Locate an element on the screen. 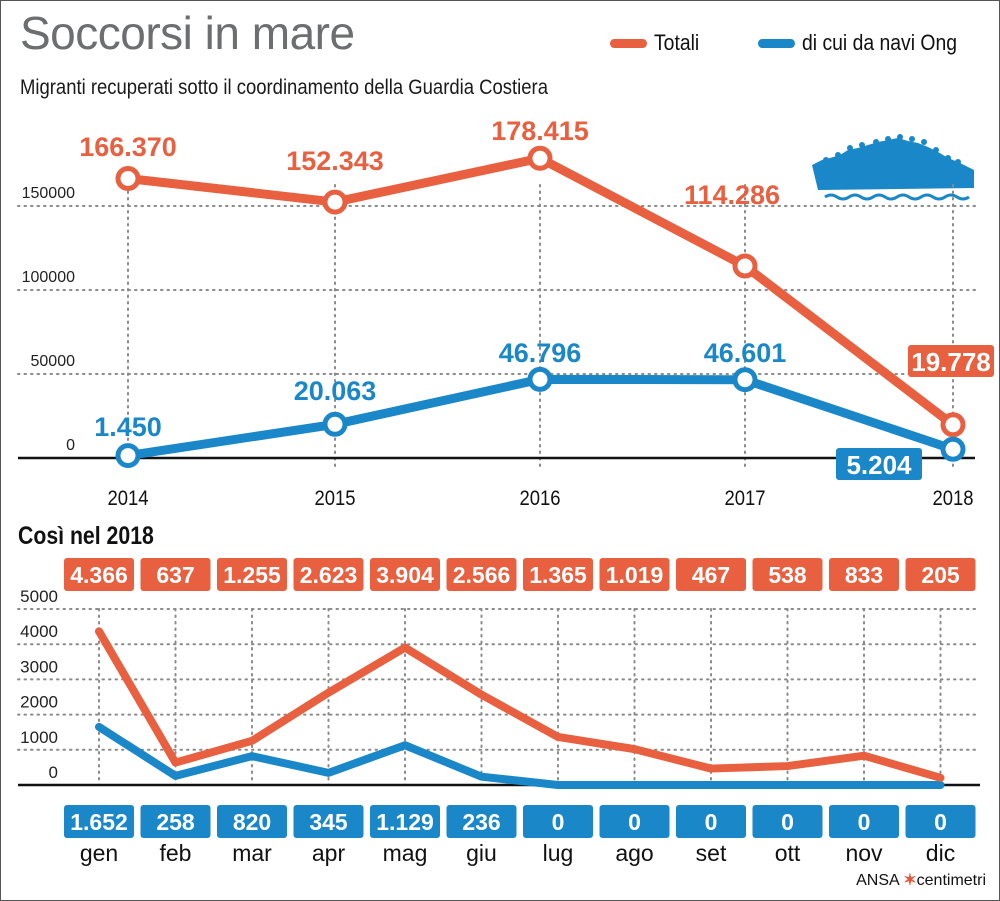  value-label-ong: 236 is located at coordinates (481, 822).